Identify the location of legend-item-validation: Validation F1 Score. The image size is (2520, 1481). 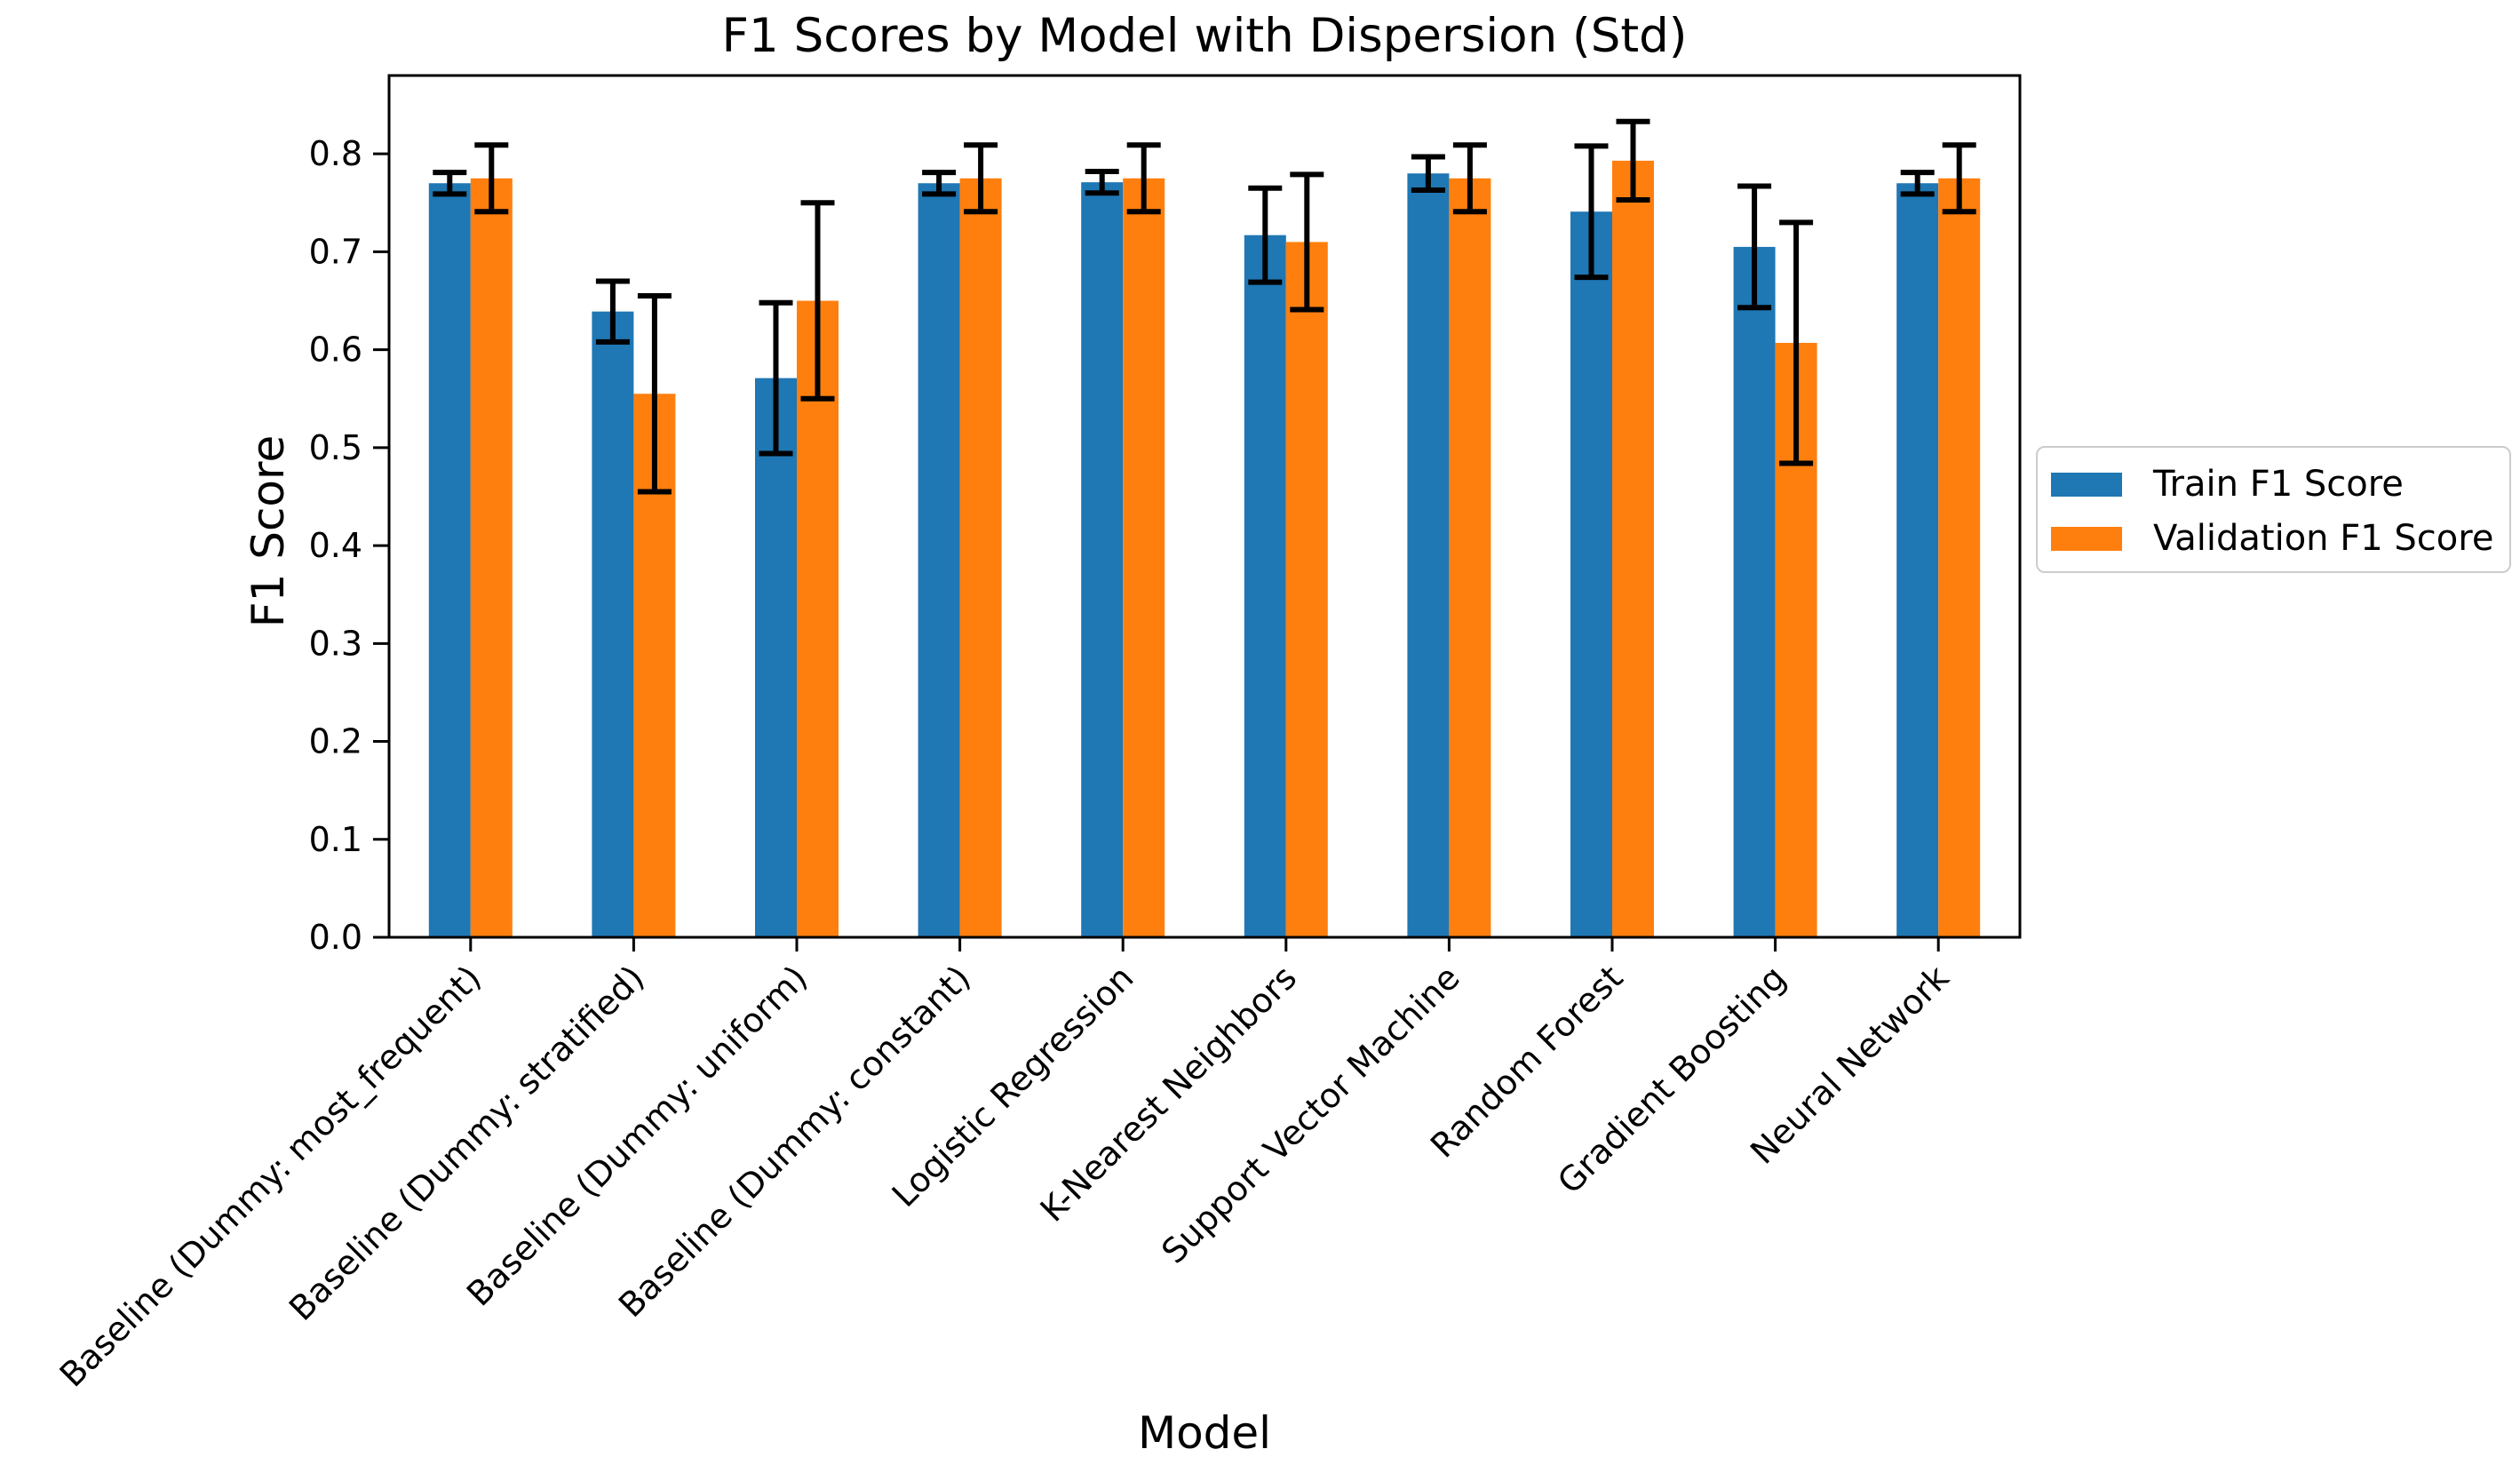
(2280, 538).